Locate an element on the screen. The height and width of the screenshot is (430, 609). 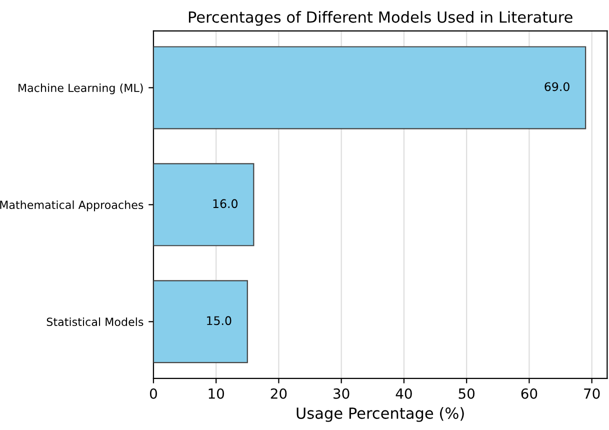
x-tick-label: 0 is located at coordinates (153, 393).